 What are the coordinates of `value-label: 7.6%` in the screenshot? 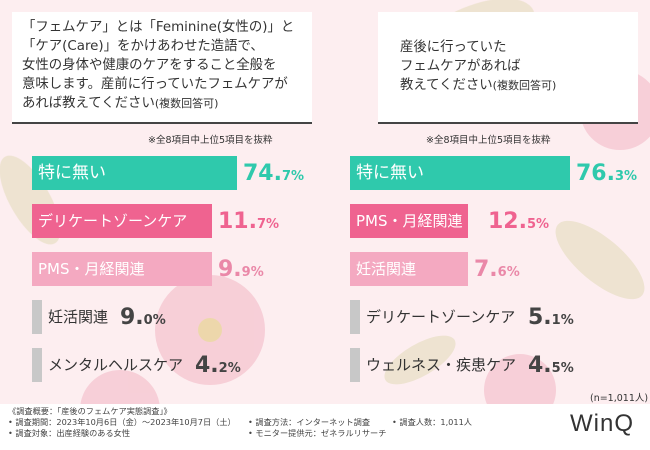 It's located at (497, 269).